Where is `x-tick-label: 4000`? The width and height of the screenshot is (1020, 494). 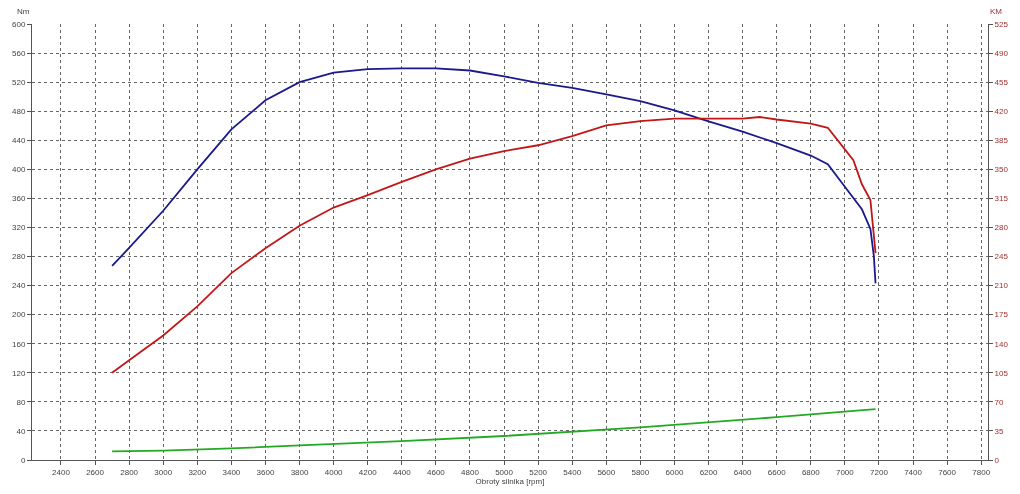
x-tick-label: 4000 is located at coordinates (334, 472).